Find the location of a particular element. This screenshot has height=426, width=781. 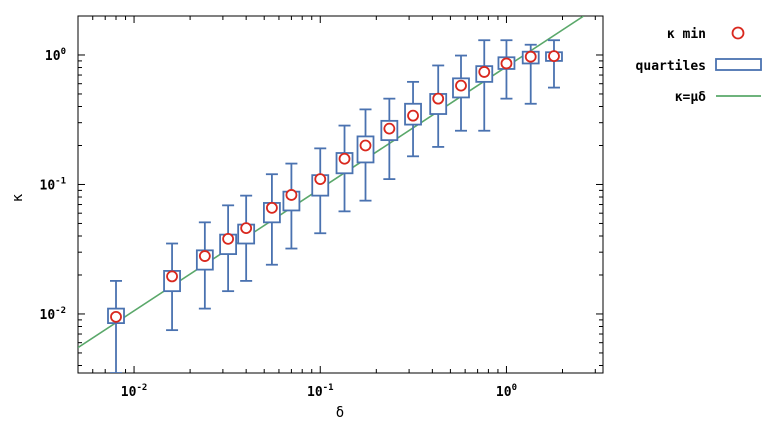

x-axis-label: δ is located at coordinates (340, 413).